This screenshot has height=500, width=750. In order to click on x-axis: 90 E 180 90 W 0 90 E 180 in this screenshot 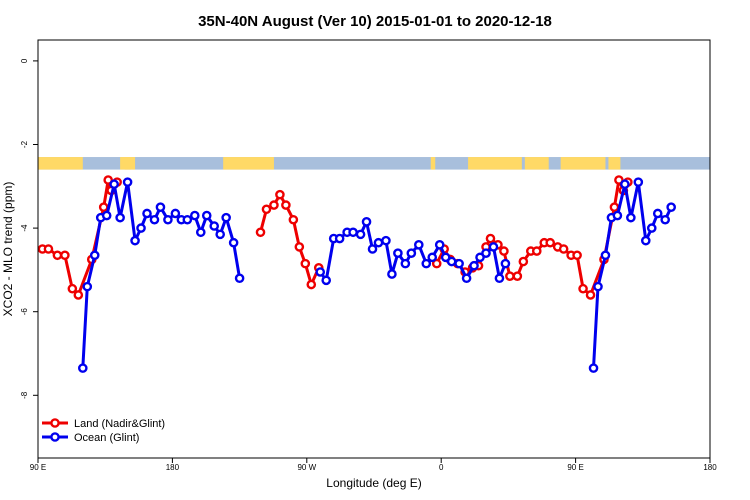, I will do `click(373, 465)`.